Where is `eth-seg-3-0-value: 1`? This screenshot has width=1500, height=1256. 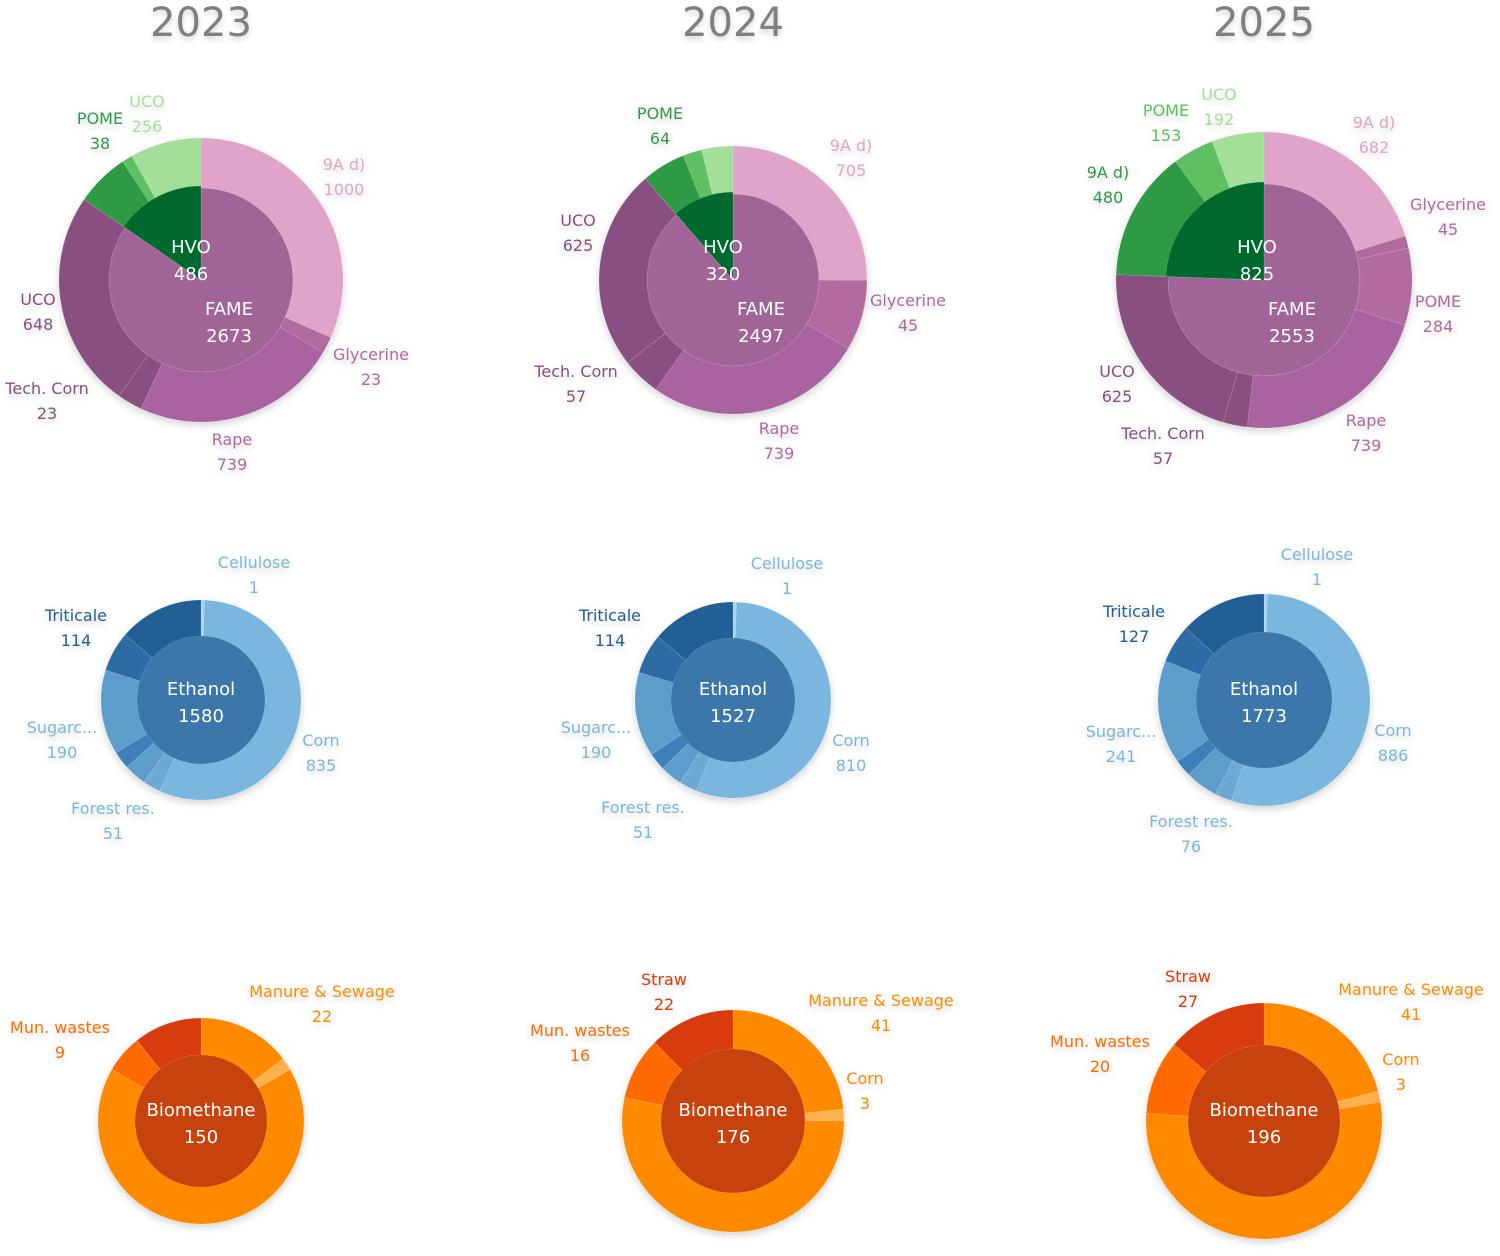
eth-seg-3-0-value: 1 is located at coordinates (254, 587).